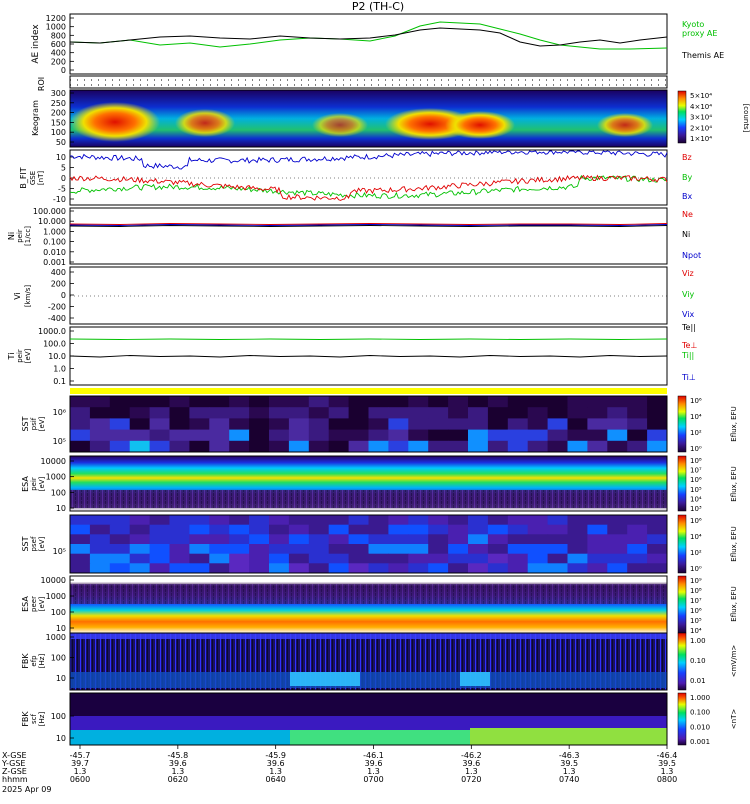  What do you see at coordinates (682, 117) in the screenshot?
I see `keogram-colorbar` at bounding box center [682, 117].